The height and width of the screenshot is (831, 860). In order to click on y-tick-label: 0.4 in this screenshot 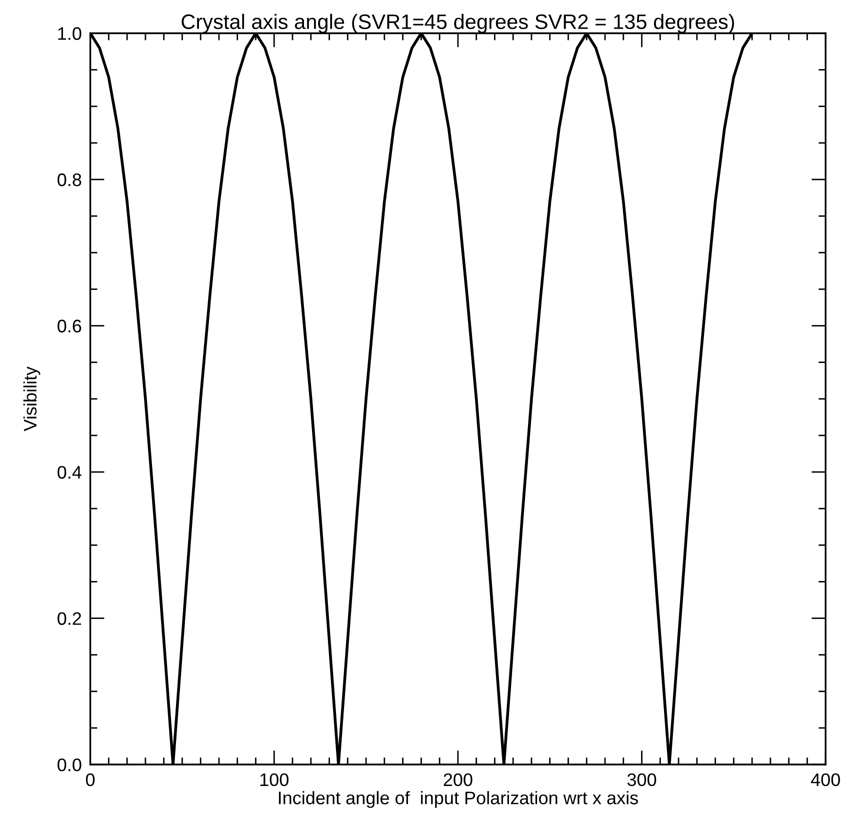, I will do `click(70, 472)`.